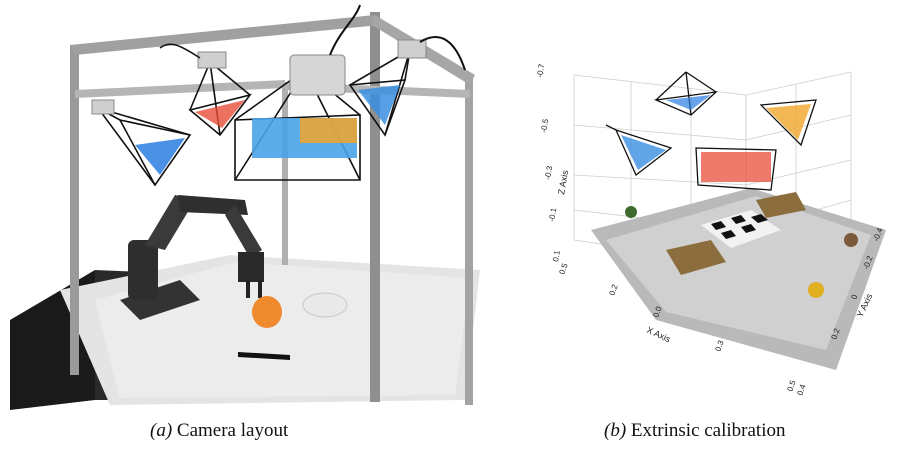 The height and width of the screenshot is (450, 904). Describe the element at coordinates (741, 229) in the screenshot. I see `checkerboard` at that location.